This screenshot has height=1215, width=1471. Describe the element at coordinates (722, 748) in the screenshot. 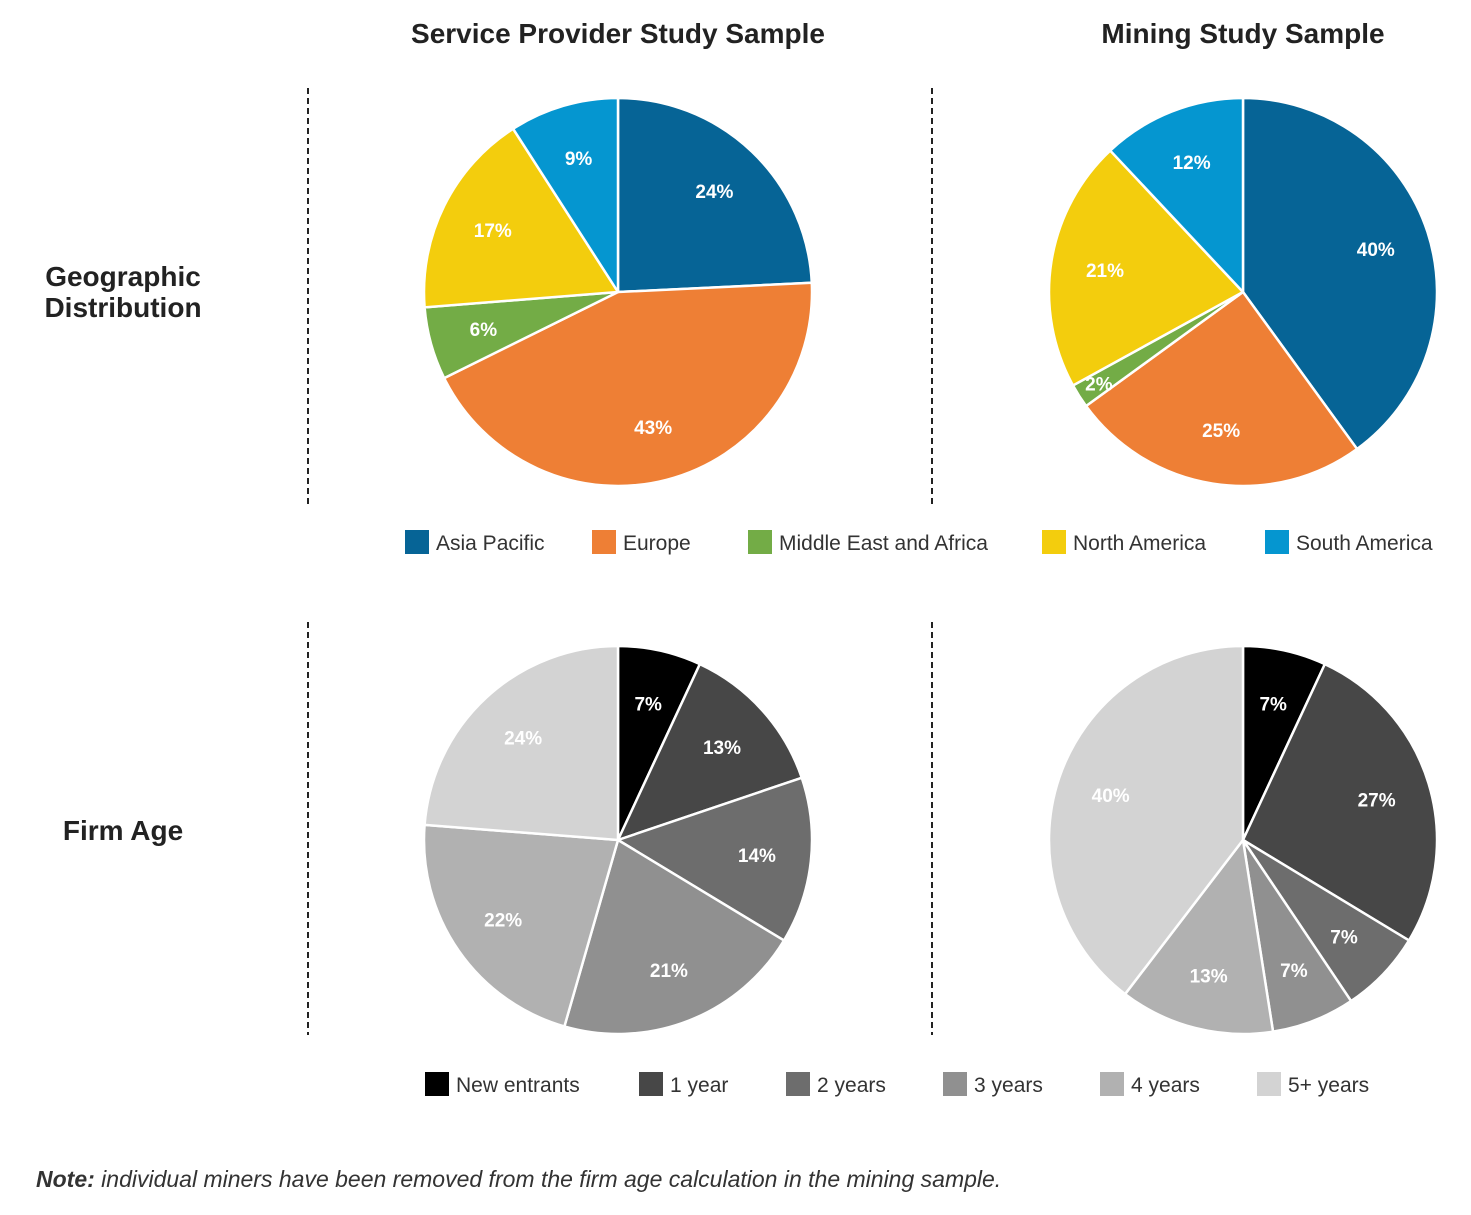

I see `slice-label-1-year: 13%` at that location.